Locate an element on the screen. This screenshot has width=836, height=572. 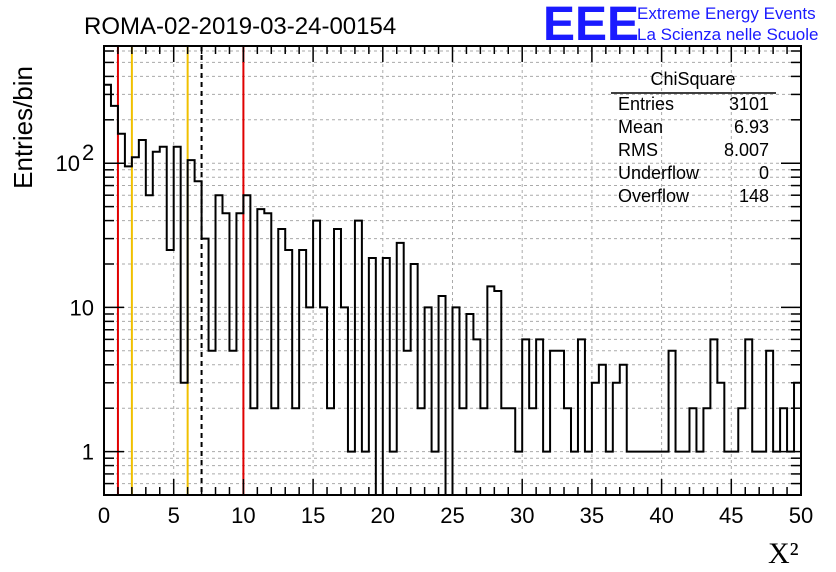
y-tick-label: 1 is located at coordinates (88, 452).